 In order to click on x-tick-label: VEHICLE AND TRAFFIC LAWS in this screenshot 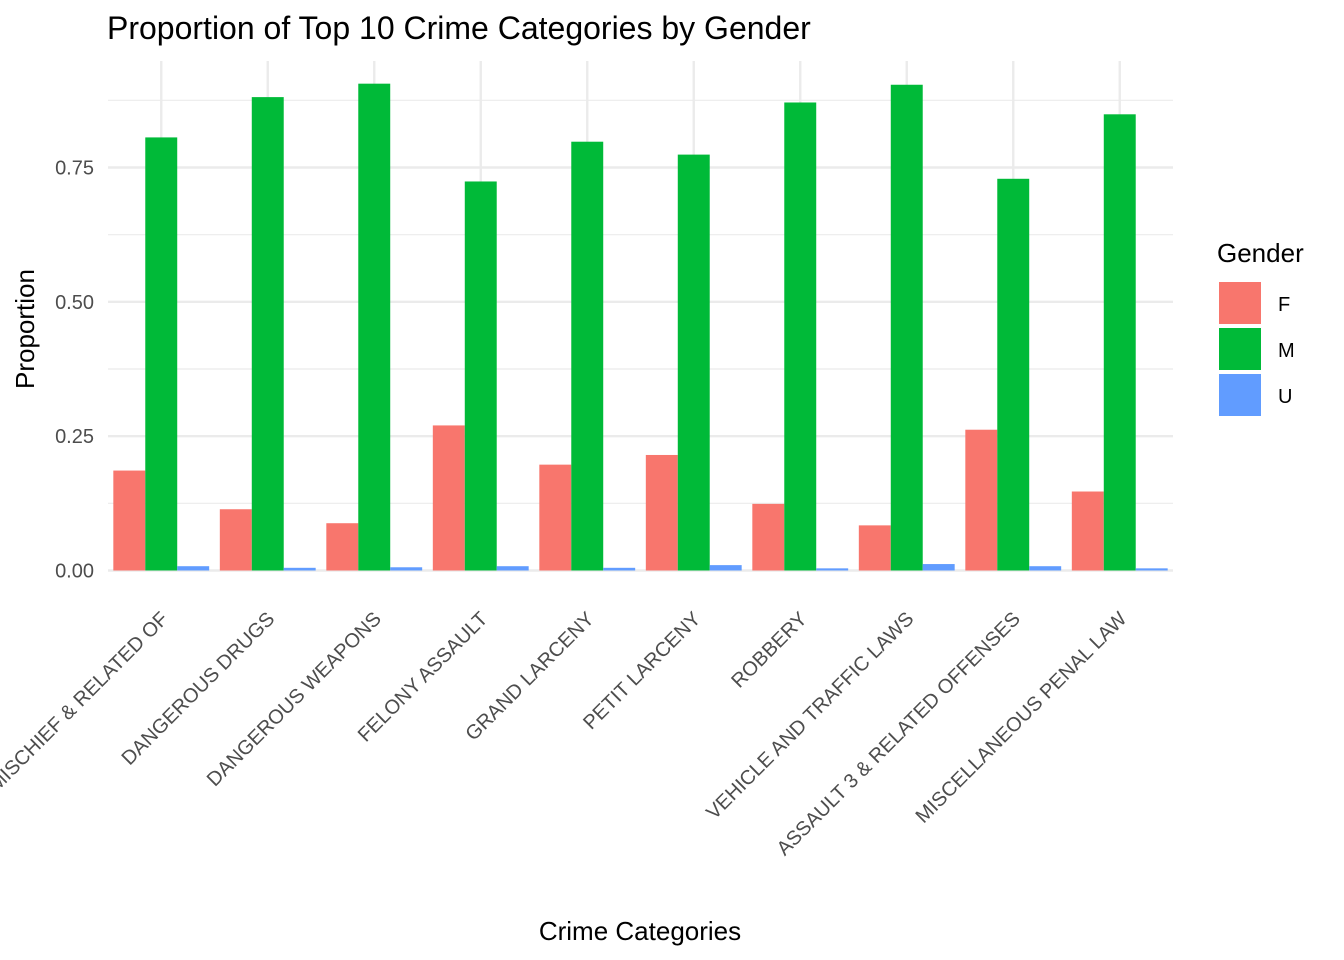, I will do `click(810, 716)`.